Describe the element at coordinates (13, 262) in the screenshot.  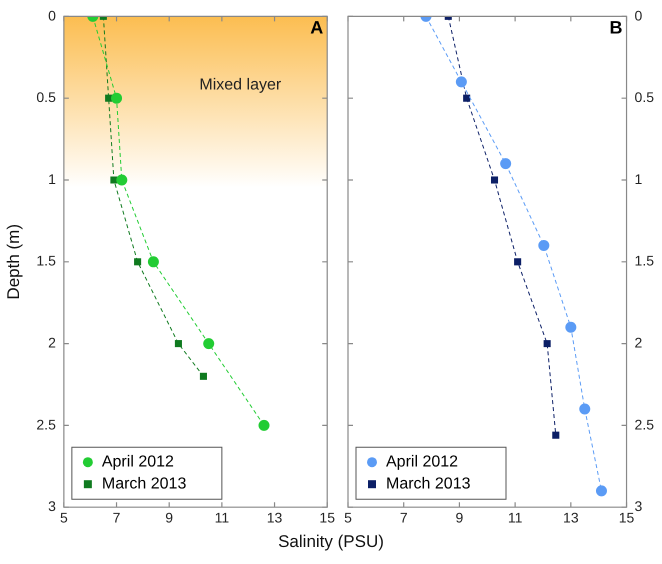
I see `y-axis-title: Depth (m)` at that location.